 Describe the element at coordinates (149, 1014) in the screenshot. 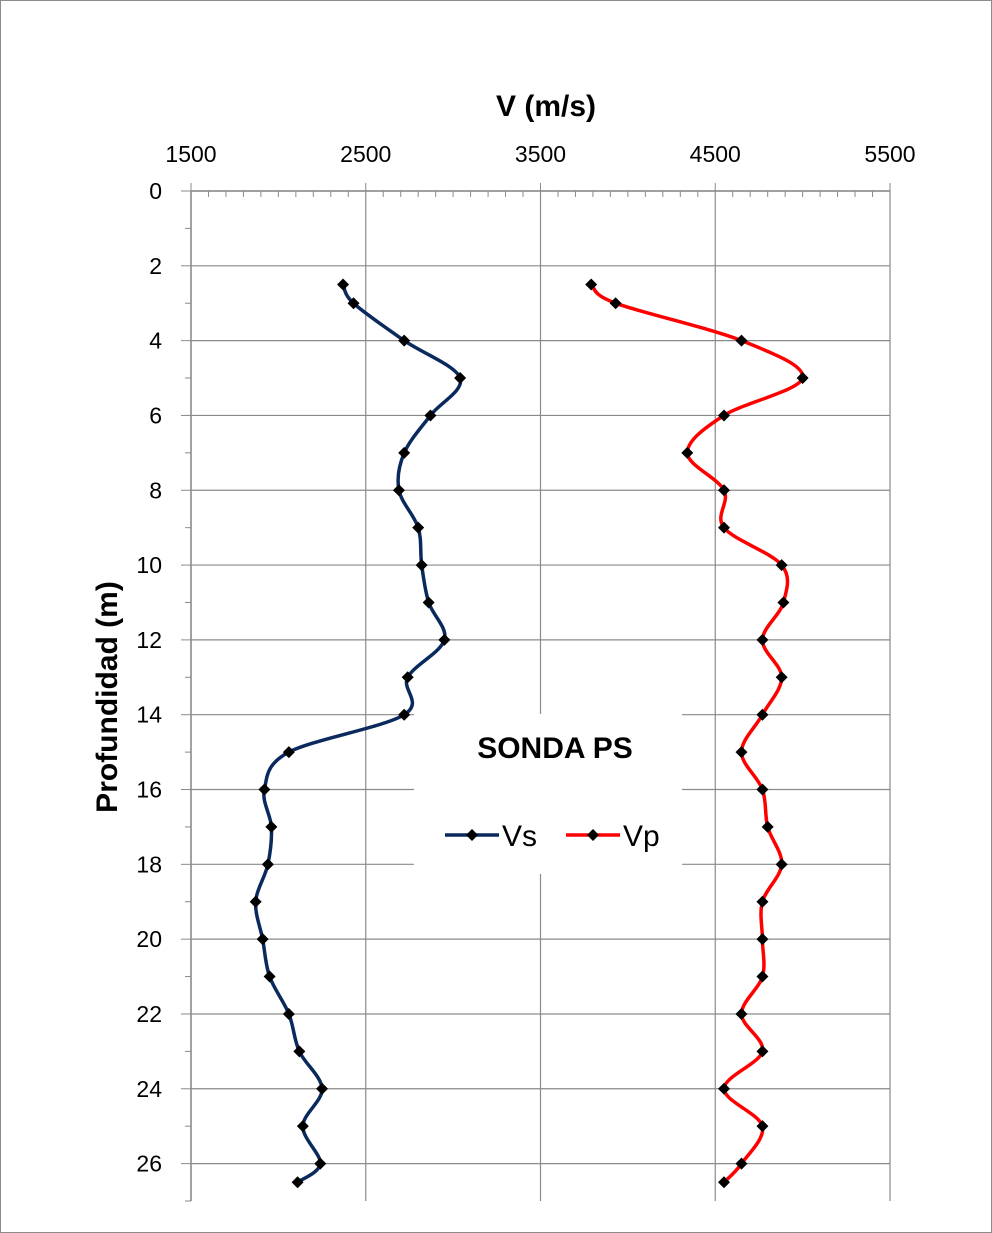

I see `y-tick-label-22: 22` at that location.